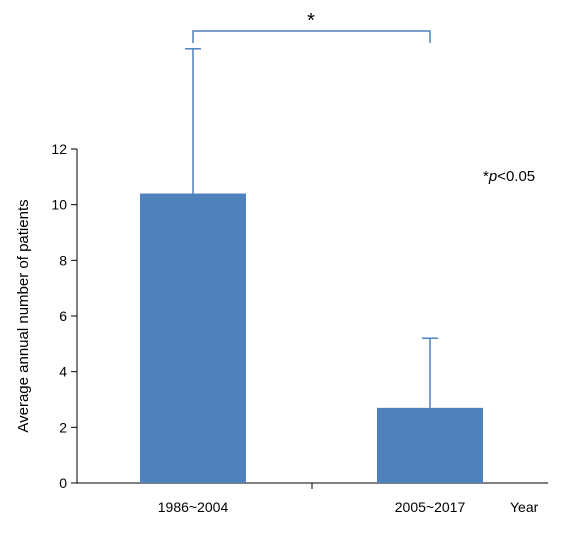 This screenshot has height=533, width=576. Describe the element at coordinates (193, 507) in the screenshot. I see `x-tick-label: 1986~2004` at that location.